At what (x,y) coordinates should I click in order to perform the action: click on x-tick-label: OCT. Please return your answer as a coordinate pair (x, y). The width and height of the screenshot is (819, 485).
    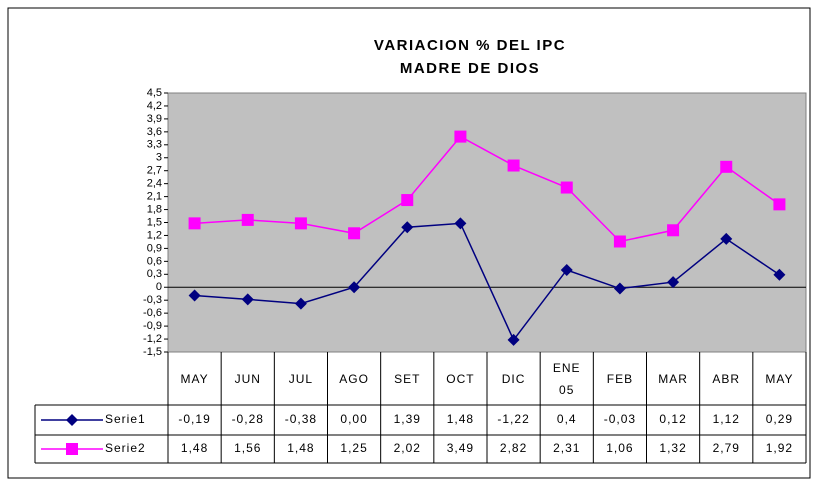
    Looking at the image, I should click on (460, 378).